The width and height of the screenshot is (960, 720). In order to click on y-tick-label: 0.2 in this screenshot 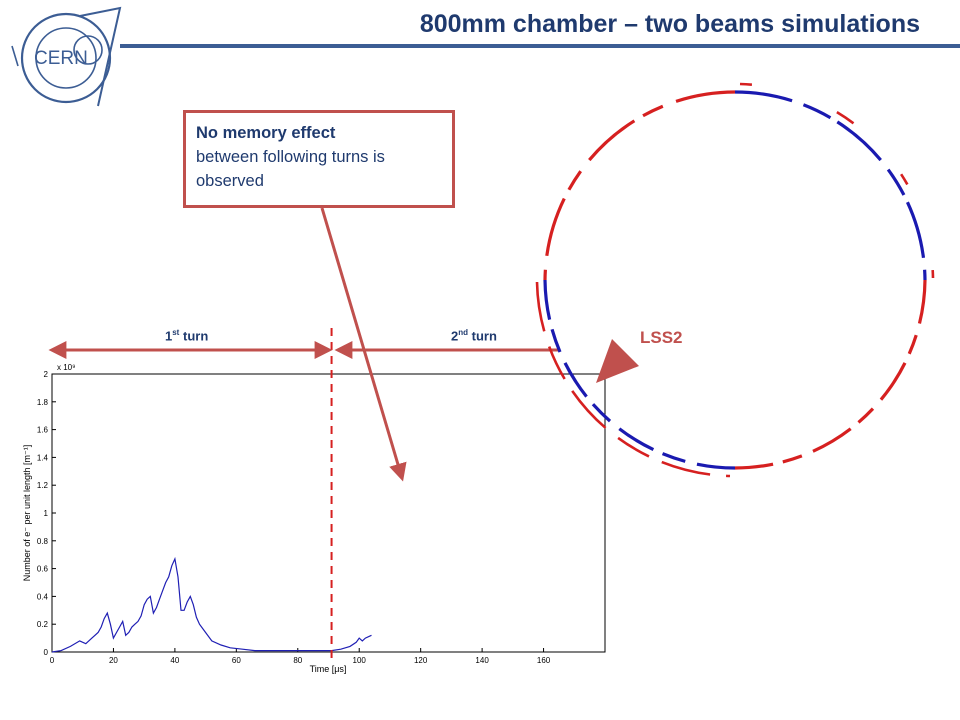, I will do `click(43, 624)`.